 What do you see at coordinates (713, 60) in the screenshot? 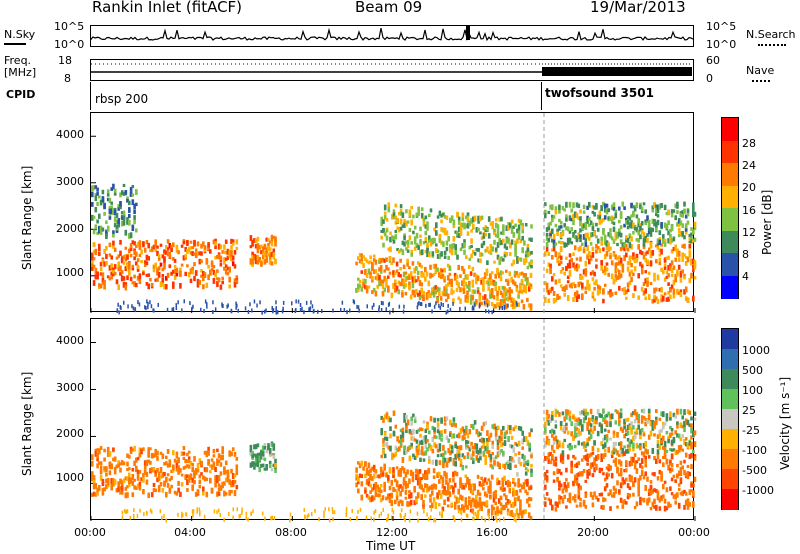
I see `nave-tick-high: 60` at bounding box center [713, 60].